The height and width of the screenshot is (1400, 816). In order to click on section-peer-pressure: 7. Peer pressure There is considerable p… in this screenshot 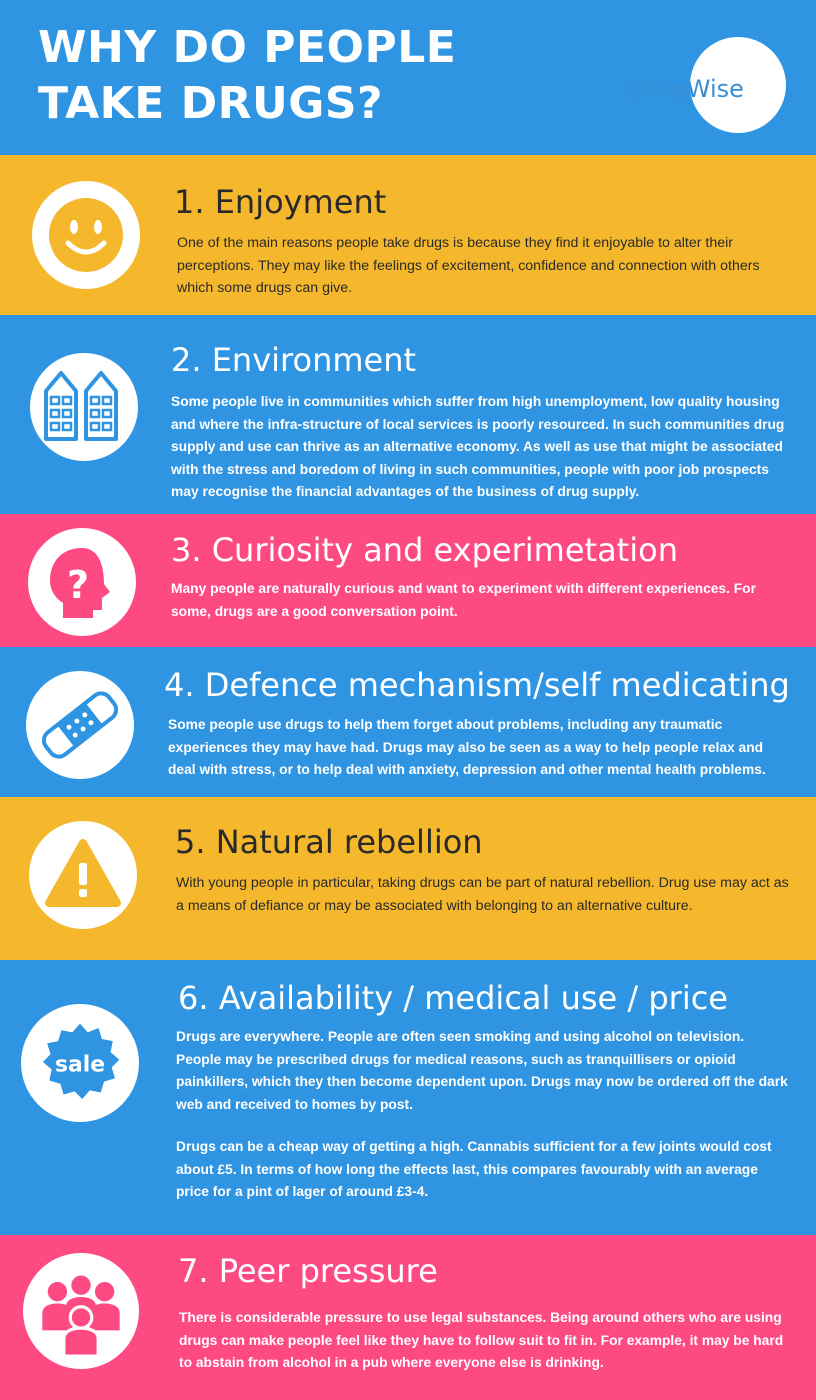, I will do `click(408, 1317)`.